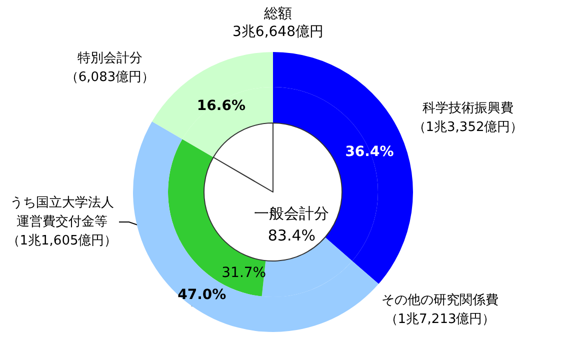  Describe the element at coordinates (292, 235) in the screenshot. I see `data-label: 83.4%` at that location.